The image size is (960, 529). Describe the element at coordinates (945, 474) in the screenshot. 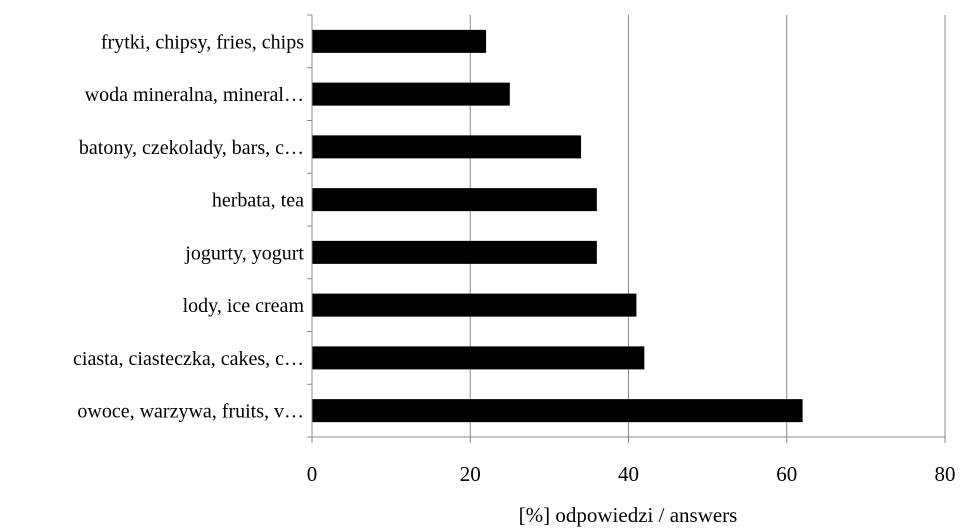

I see `x-tick-label: 80` at that location.